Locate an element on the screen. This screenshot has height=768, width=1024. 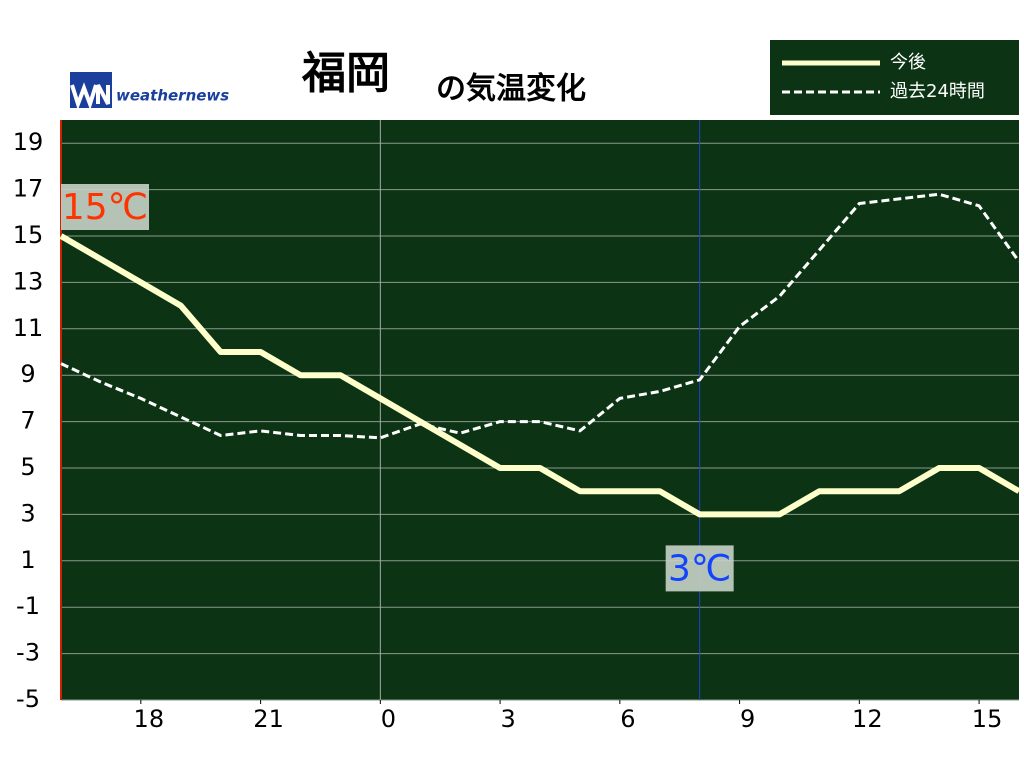
x-tick-label: 15 is located at coordinates (987, 719).